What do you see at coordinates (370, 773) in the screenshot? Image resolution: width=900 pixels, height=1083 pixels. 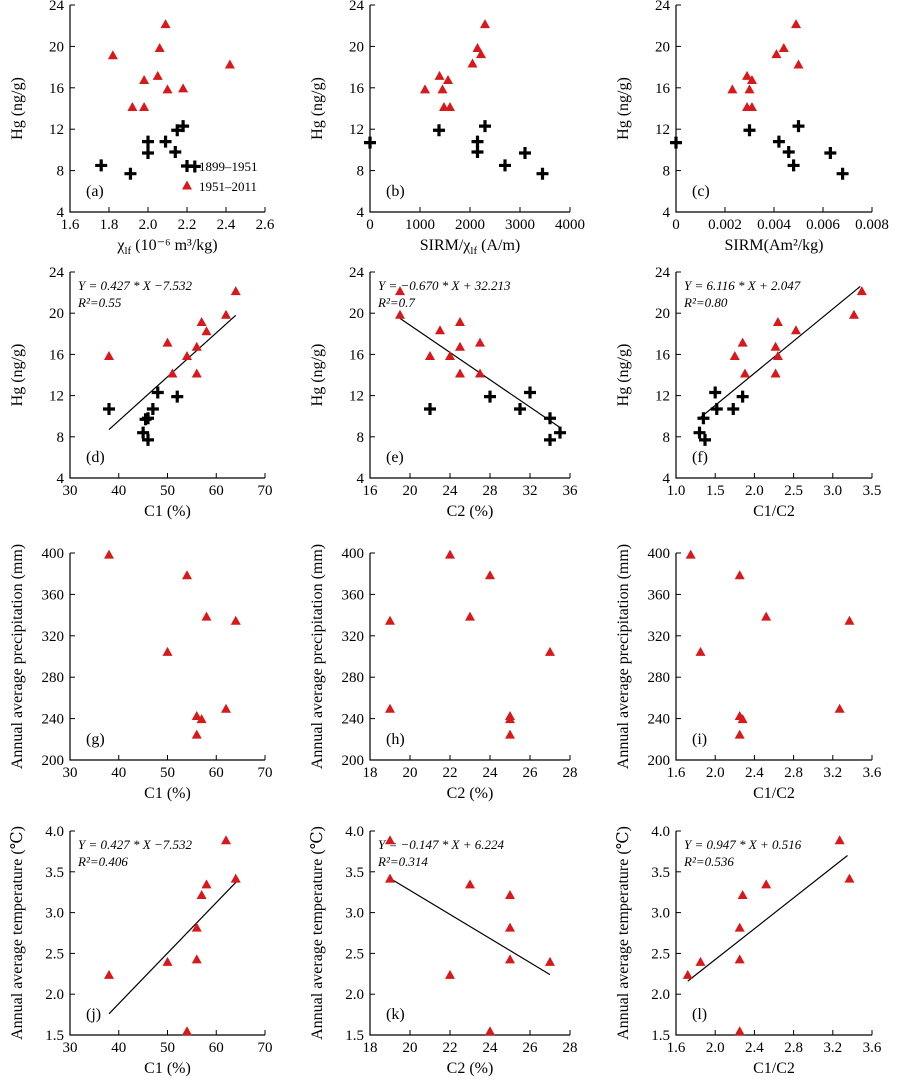 I see `x-tick-label: 18` at bounding box center [370, 773].